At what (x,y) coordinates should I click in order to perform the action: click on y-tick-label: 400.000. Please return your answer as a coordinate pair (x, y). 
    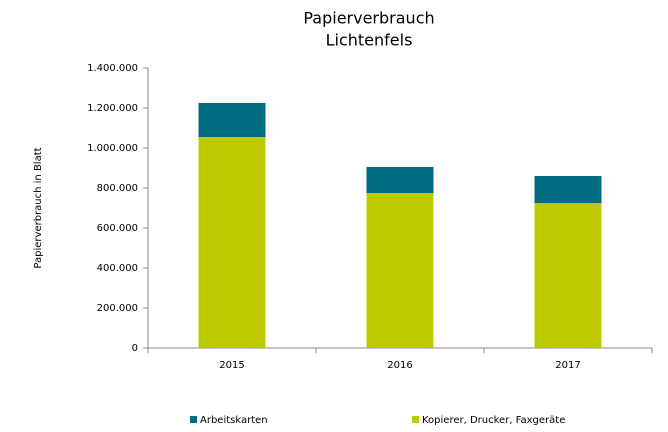
    Looking at the image, I should click on (117, 268).